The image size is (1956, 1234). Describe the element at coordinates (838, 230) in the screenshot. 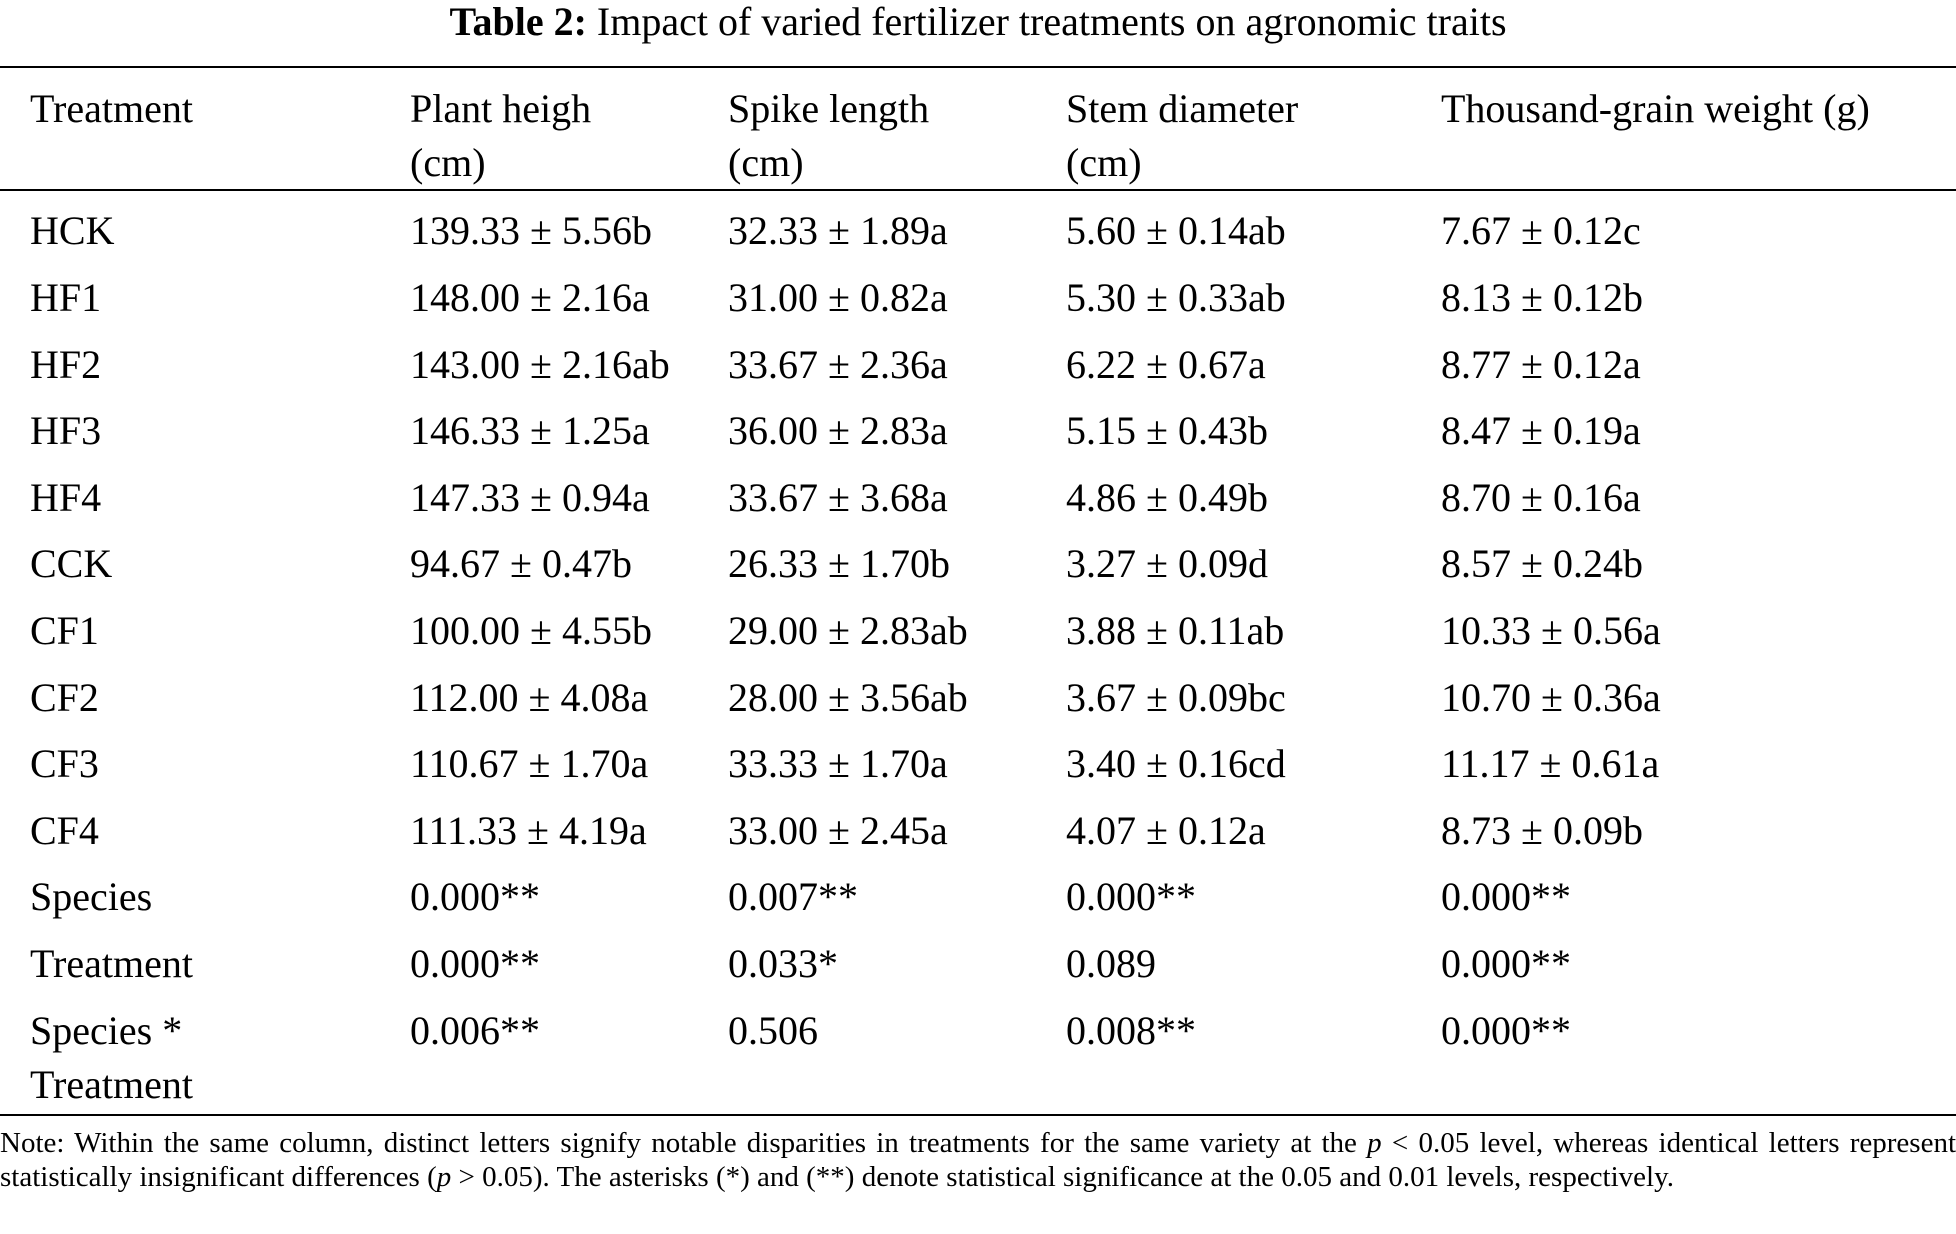

I see `table-cell: 32.33 ± 1.89a` at that location.